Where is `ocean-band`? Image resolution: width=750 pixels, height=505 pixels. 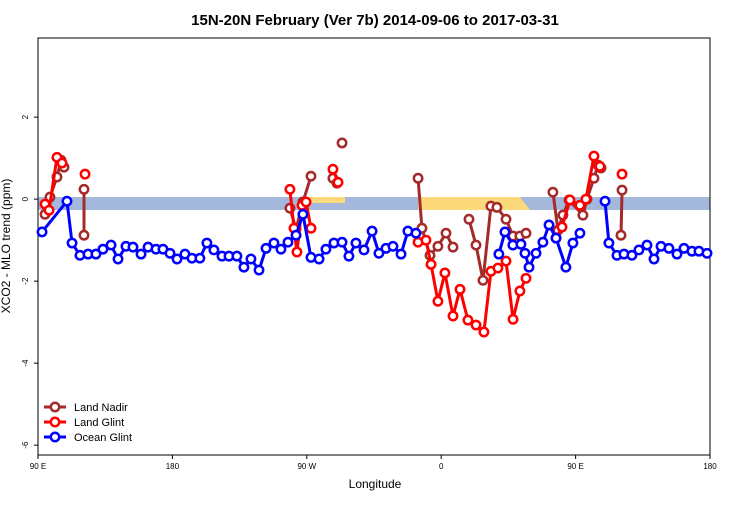 ocean-band is located at coordinates (374, 203).